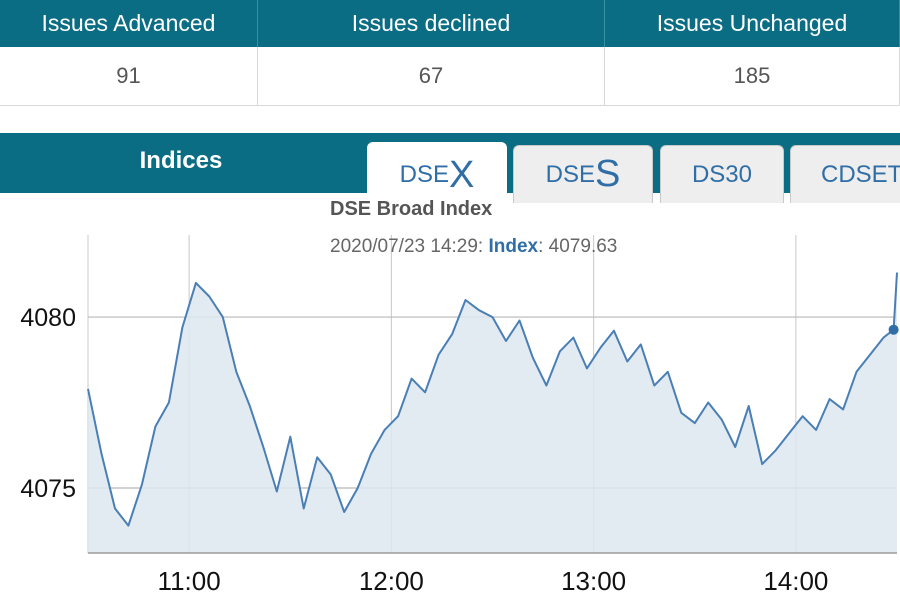 The height and width of the screenshot is (600, 900). Describe the element at coordinates (48, 489) in the screenshot. I see `y-tick-label: 4075` at that location.